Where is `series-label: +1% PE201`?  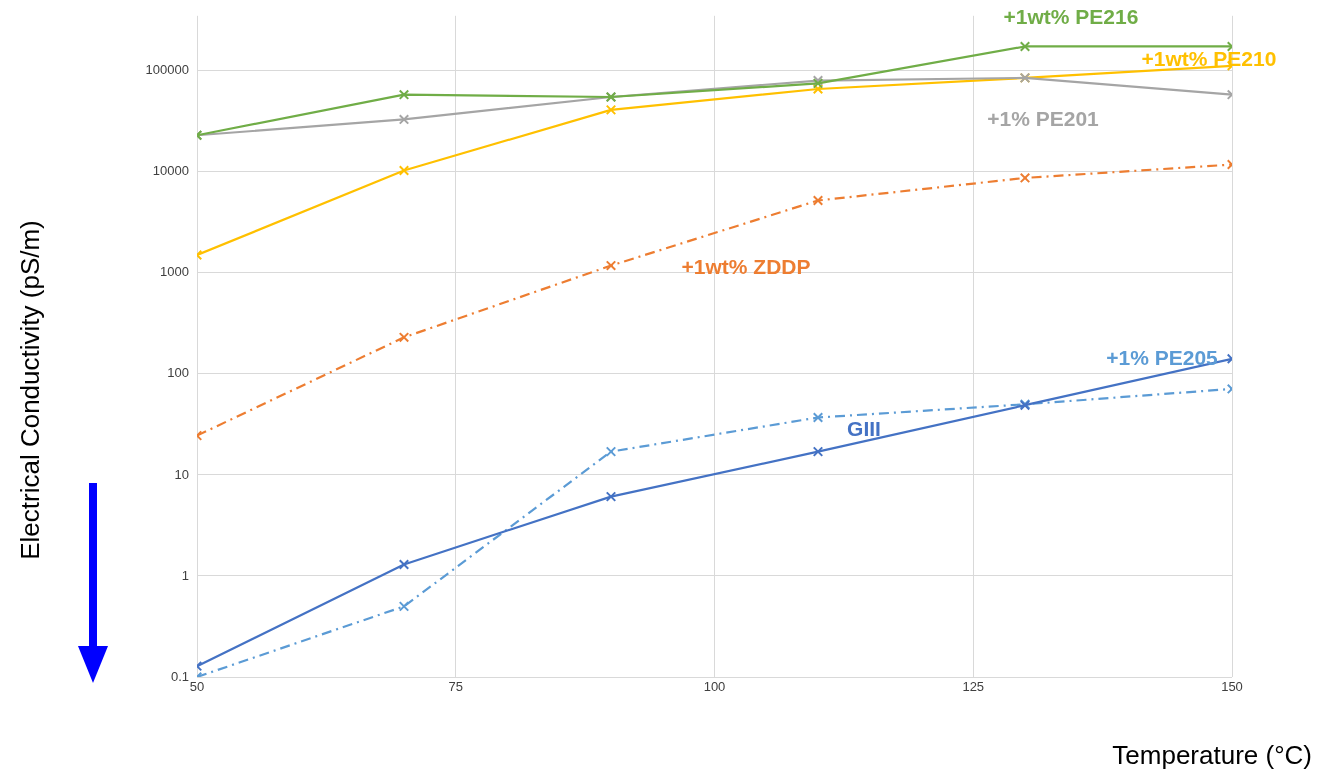
series-label: +1% PE201 is located at coordinates (1043, 118).